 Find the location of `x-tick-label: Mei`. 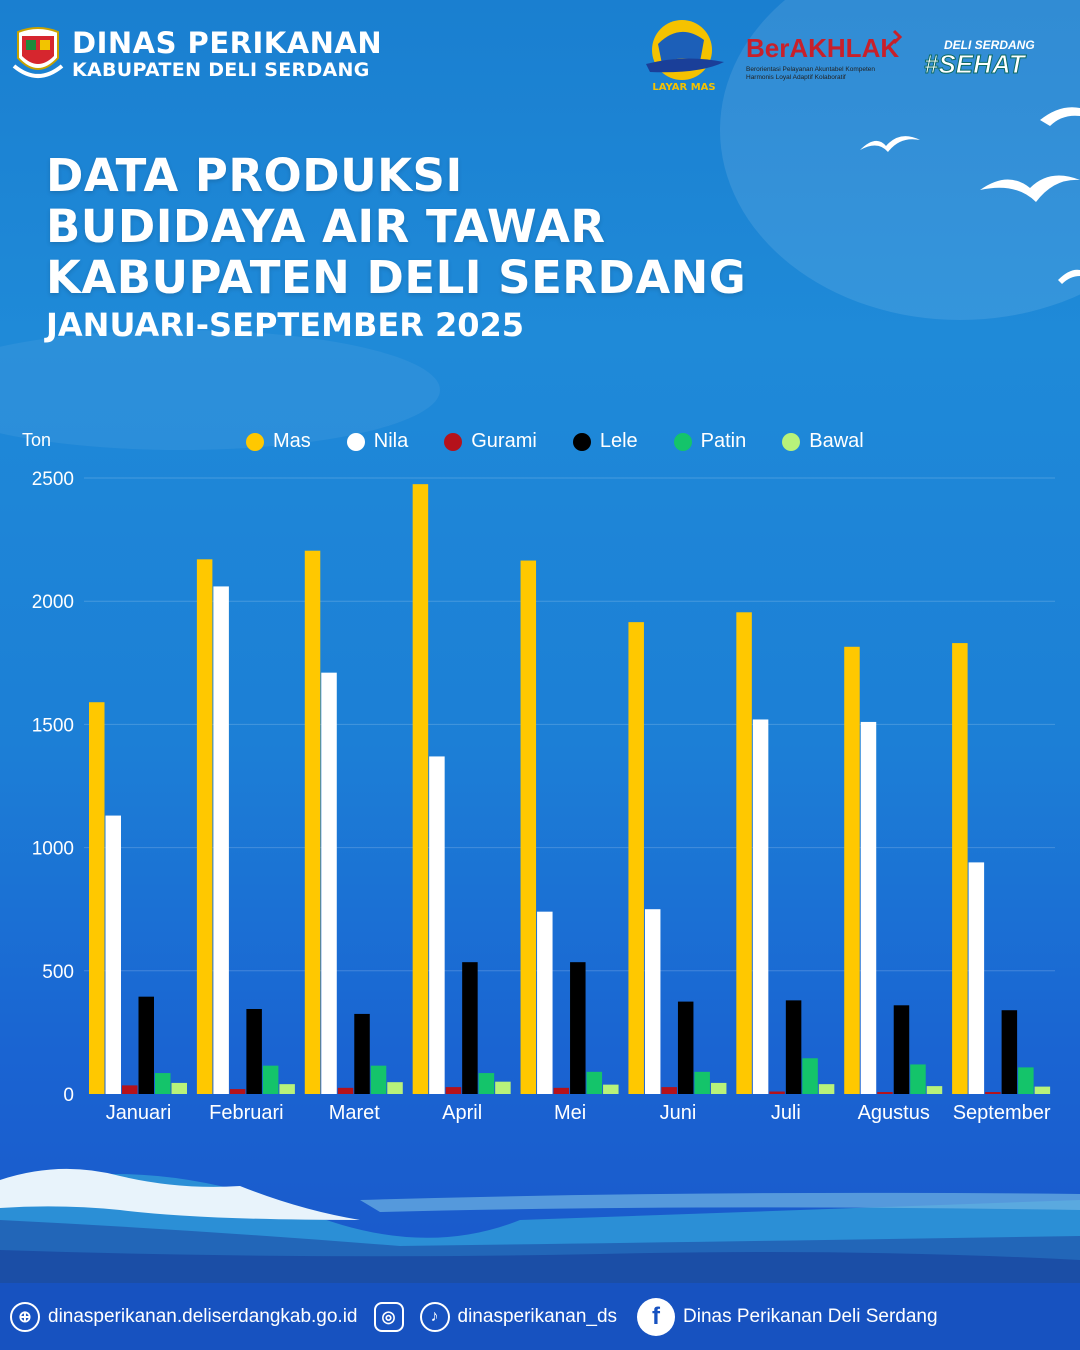

x-tick-label: Mei is located at coordinates (570, 1113).